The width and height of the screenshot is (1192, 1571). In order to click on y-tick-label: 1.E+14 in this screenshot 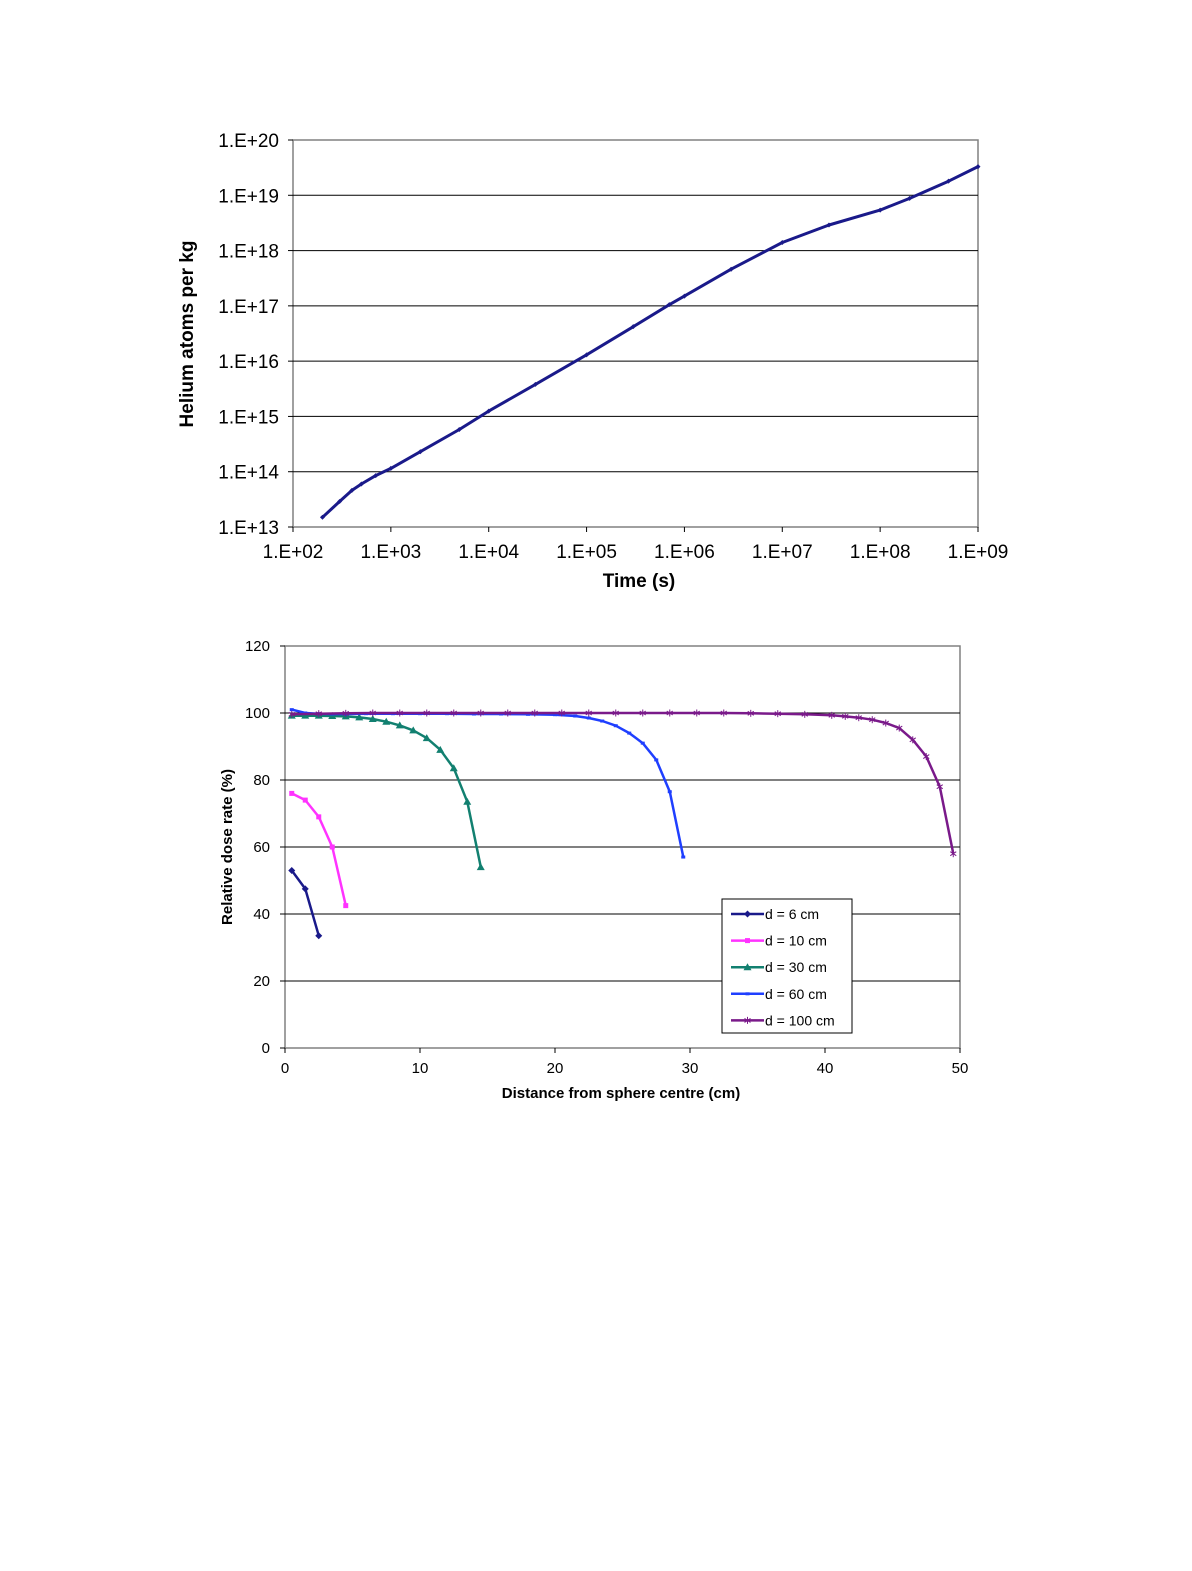, I will do `click(248, 473)`.